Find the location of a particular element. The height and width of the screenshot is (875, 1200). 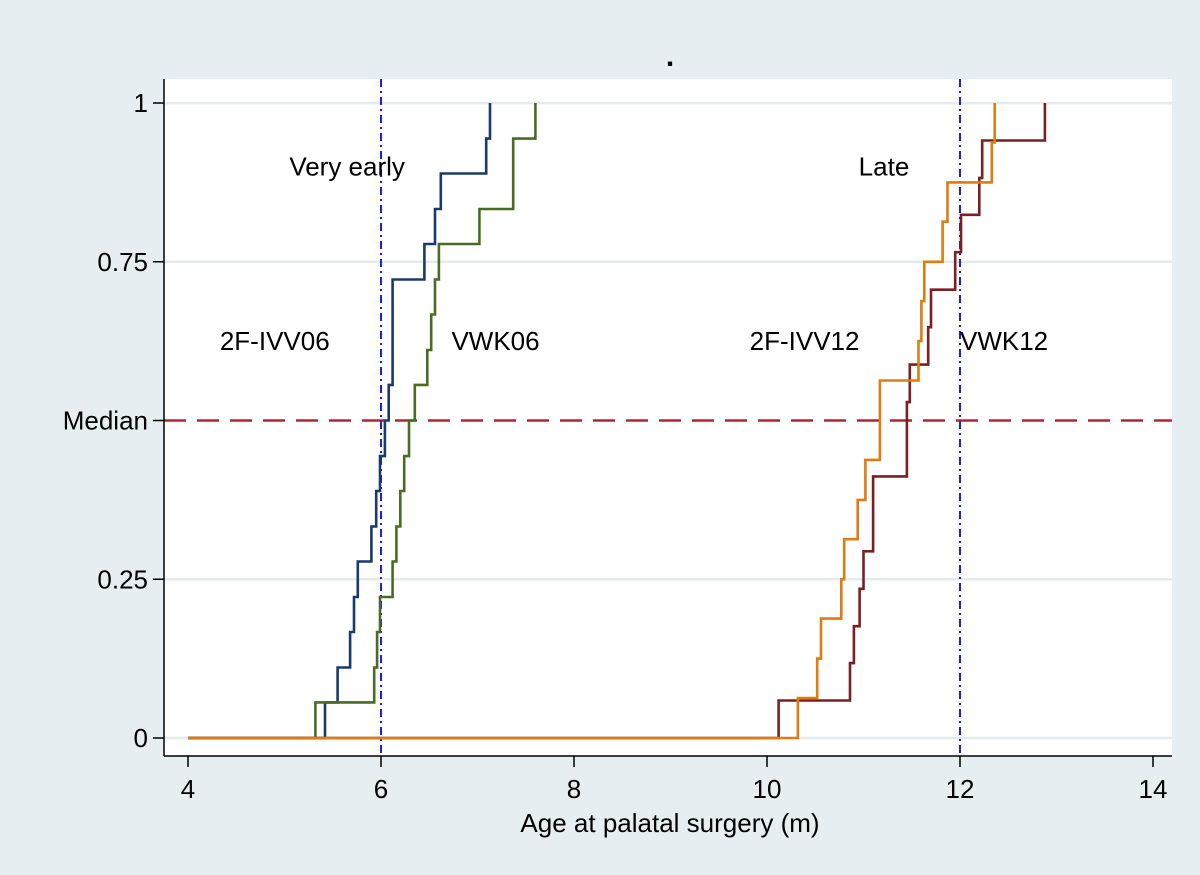

y-tick-label-0: 0 is located at coordinates (141, 738).